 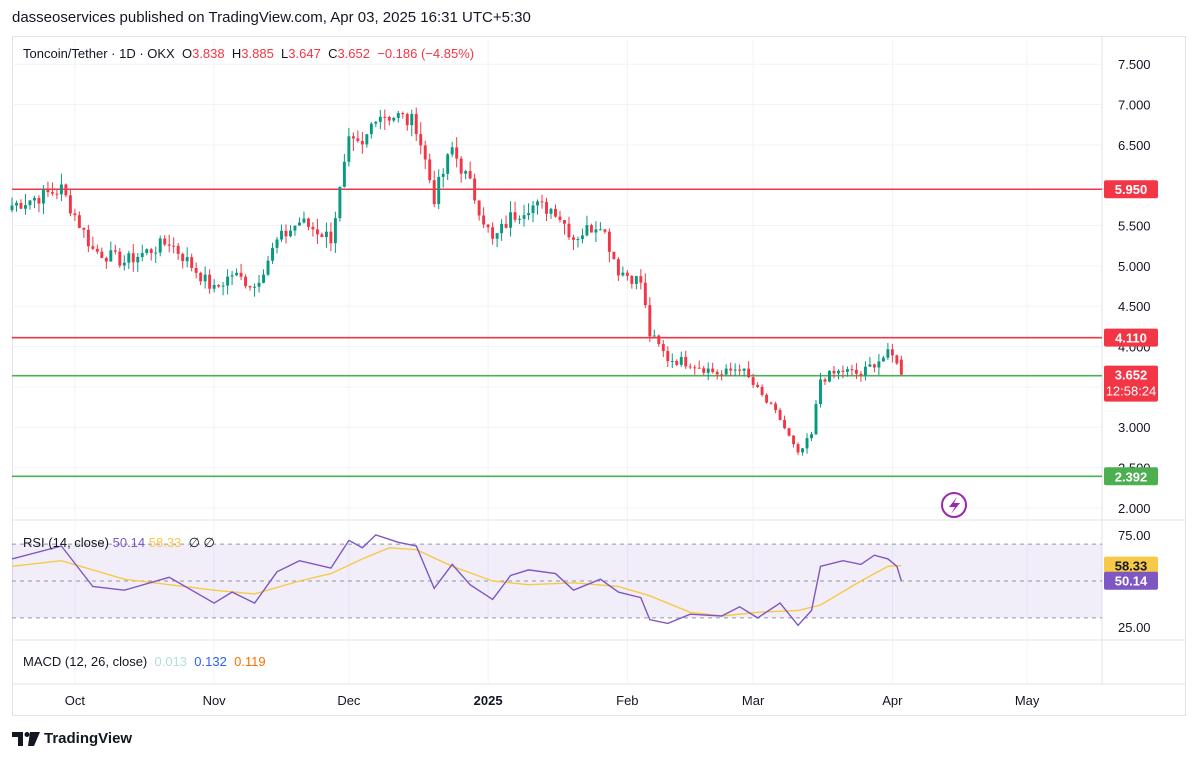 I want to click on time-tick-label: Feb, so click(x=627, y=700).